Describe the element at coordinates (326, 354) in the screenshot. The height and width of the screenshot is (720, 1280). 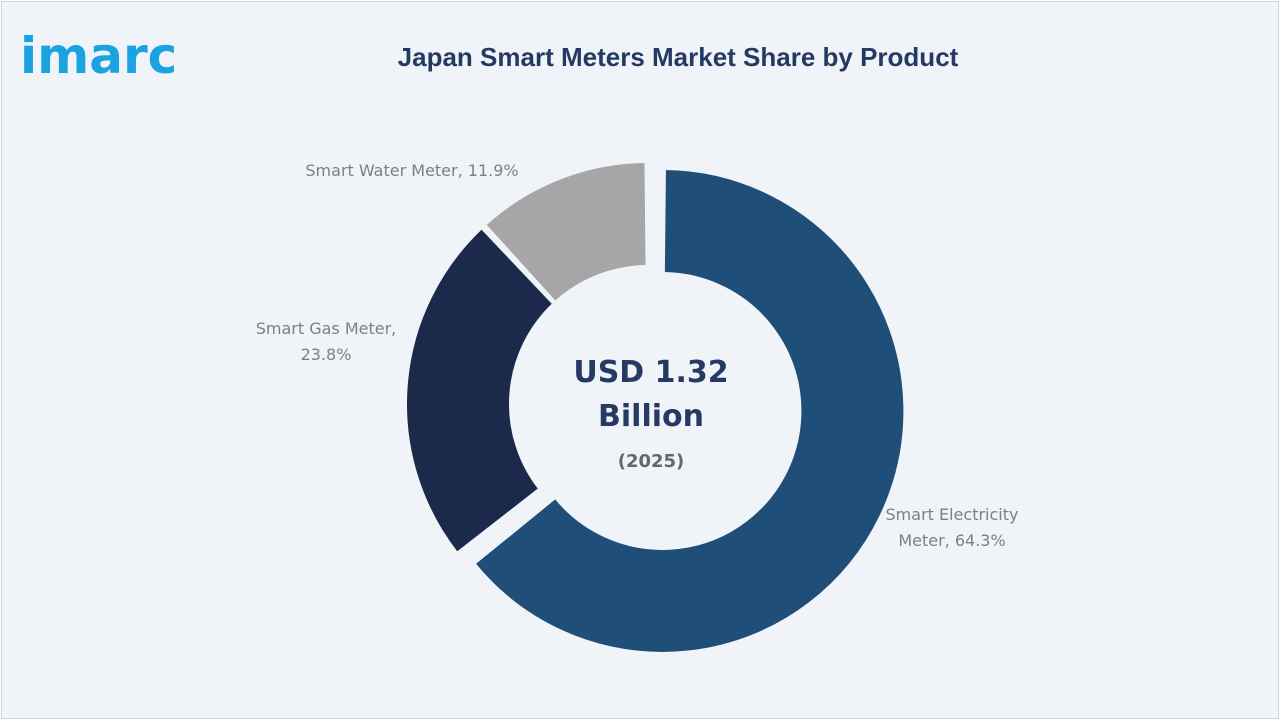
I see `slice-label-line: 23.8%` at that location.